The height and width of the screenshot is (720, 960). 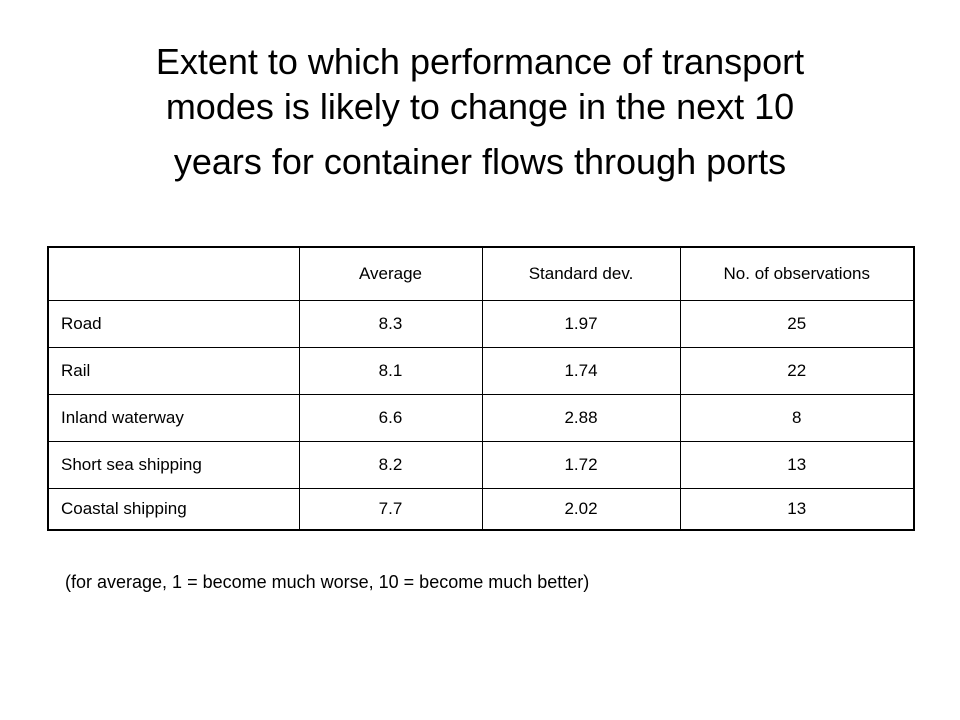 What do you see at coordinates (390, 324) in the screenshot?
I see `average-cell: 8.3` at bounding box center [390, 324].